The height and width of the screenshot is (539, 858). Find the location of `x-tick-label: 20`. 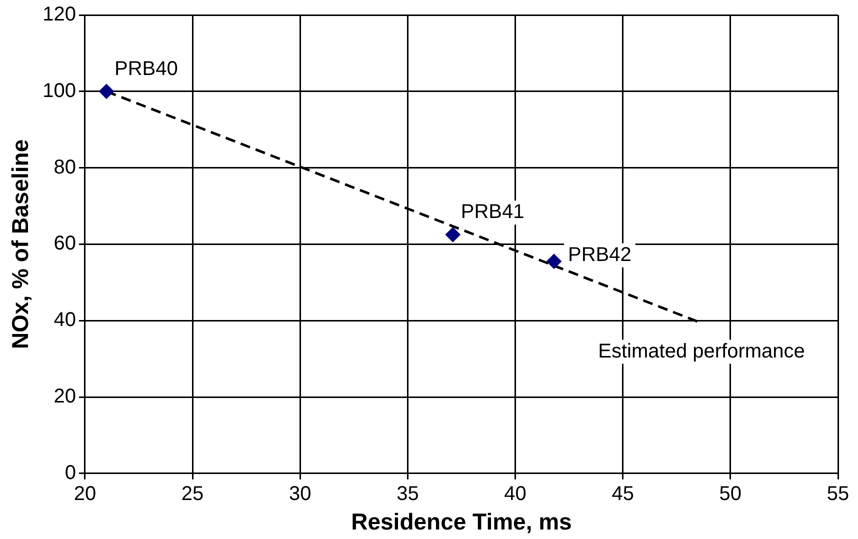

x-tick-label: 20 is located at coordinates (85, 493).